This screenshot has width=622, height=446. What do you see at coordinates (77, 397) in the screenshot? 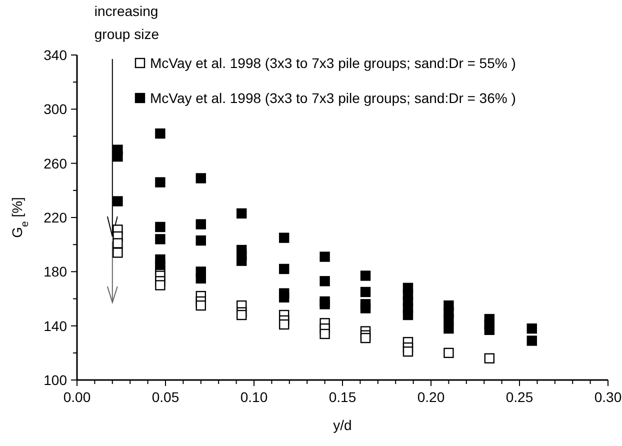
I see `x-tick-label: 0.00` at bounding box center [77, 397].